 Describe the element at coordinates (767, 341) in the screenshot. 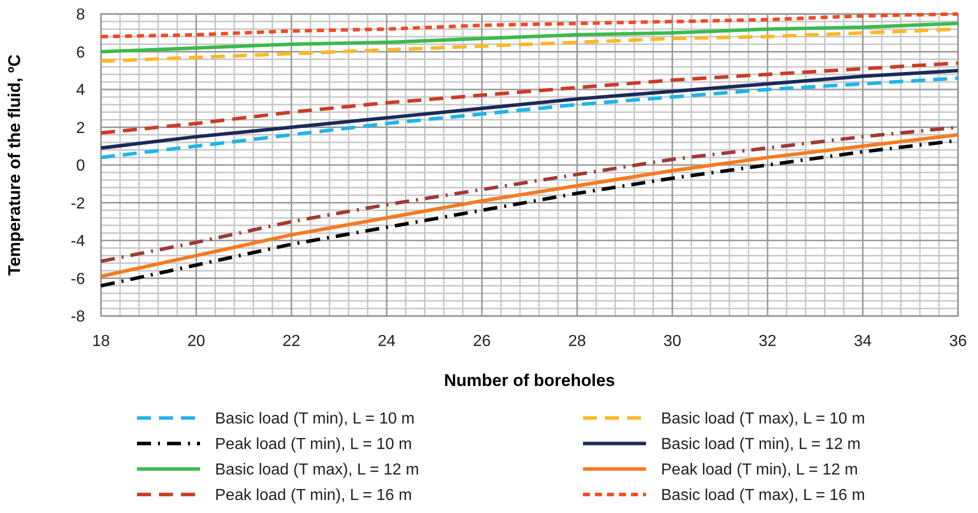

I see `x-tick-label: 32` at that location.